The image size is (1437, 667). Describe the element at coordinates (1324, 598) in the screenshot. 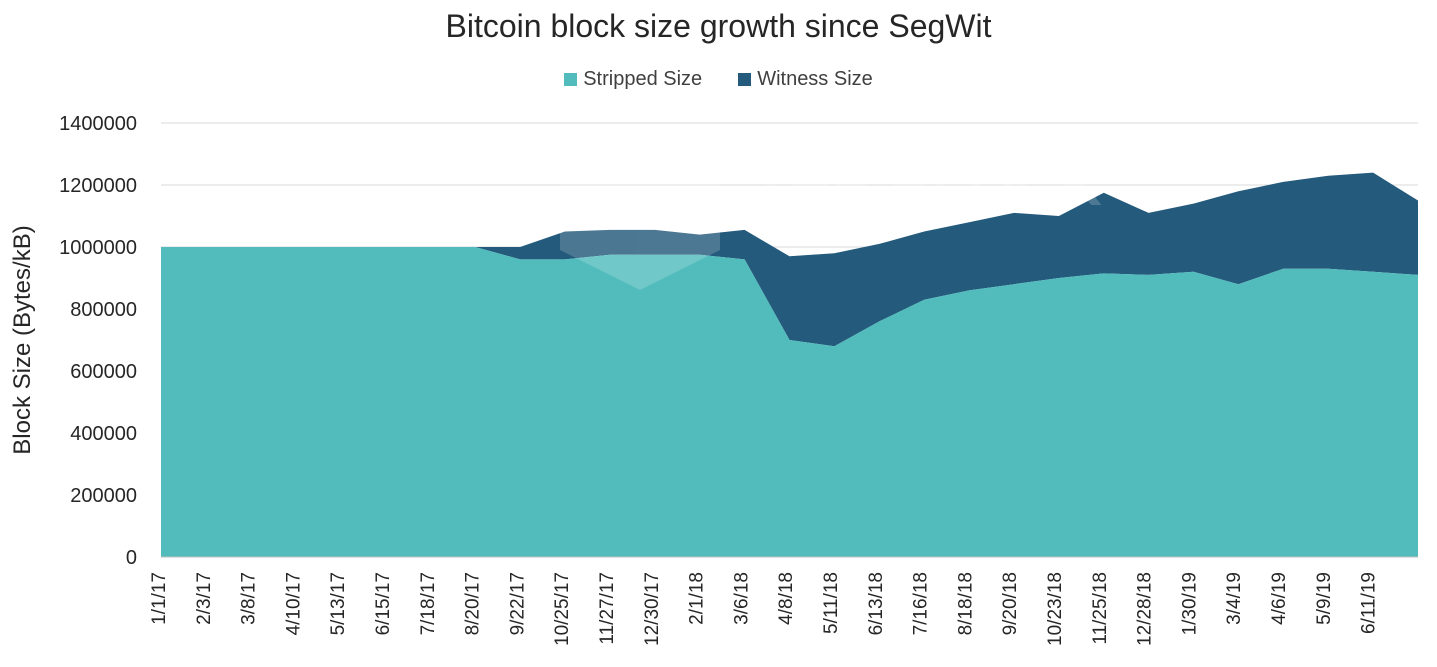

I see `x-tick-label: 5/9/19` at that location.